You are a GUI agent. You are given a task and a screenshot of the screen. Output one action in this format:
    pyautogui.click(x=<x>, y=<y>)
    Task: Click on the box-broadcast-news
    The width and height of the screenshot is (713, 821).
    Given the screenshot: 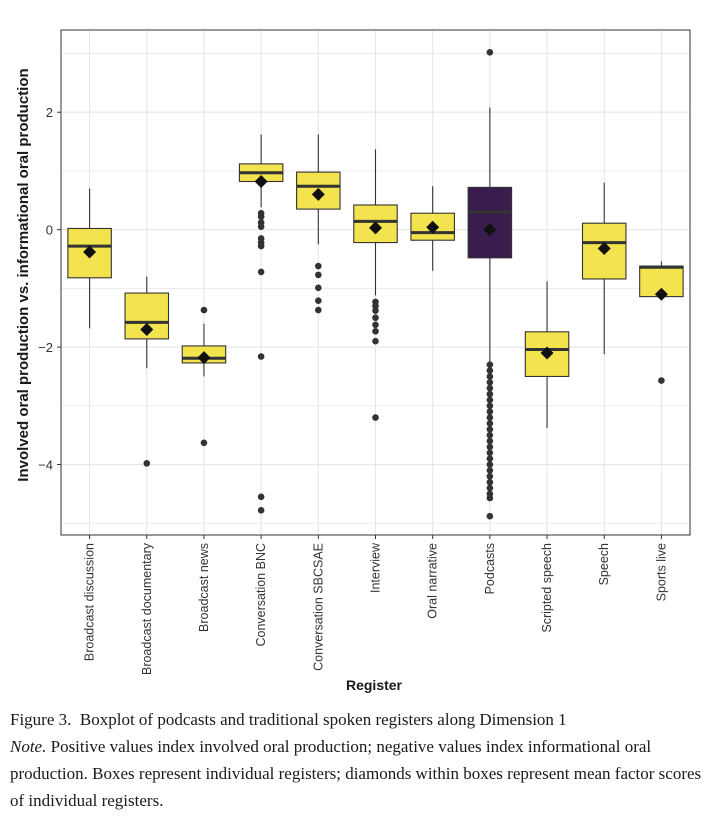 What is the action you would take?
    pyautogui.click(x=204, y=376)
    